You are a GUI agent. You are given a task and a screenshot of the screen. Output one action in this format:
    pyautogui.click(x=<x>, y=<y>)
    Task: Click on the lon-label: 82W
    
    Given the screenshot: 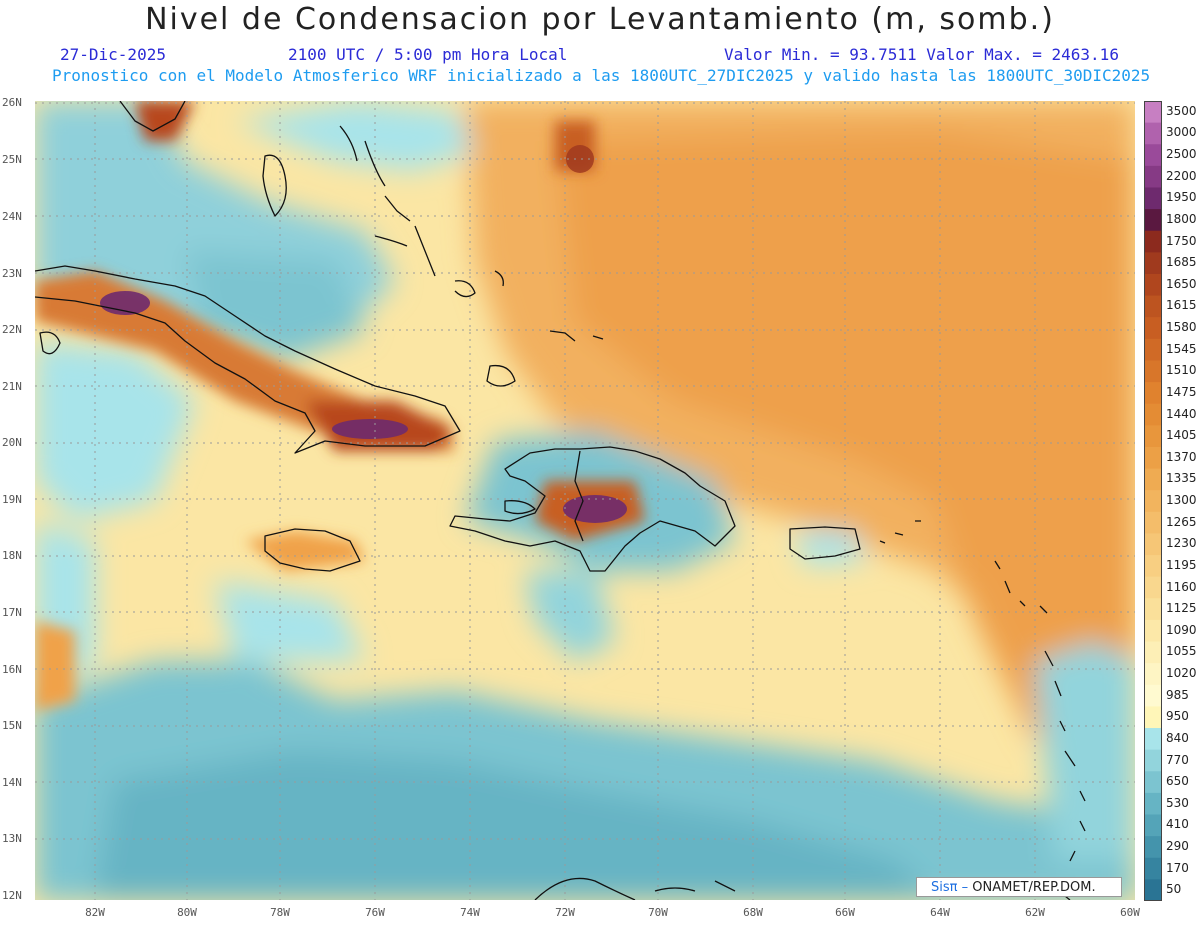 What is the action you would take?
    pyautogui.click(x=95, y=912)
    